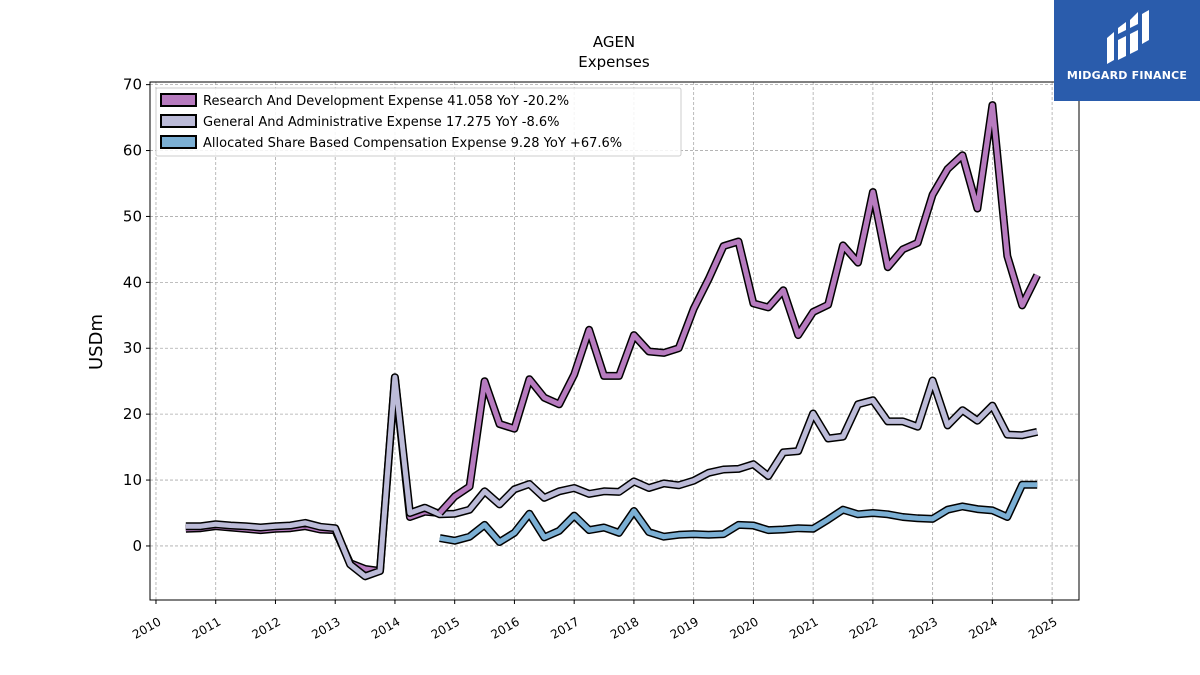 The width and height of the screenshot is (1200, 675). Describe the element at coordinates (132, 480) in the screenshot. I see `y-tick-label: 10` at that location.